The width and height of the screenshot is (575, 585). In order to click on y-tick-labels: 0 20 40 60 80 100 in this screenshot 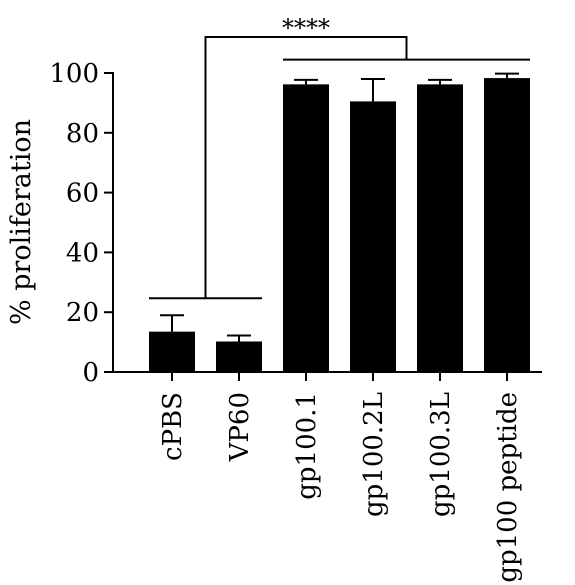, I will do `click(74, 223)`.